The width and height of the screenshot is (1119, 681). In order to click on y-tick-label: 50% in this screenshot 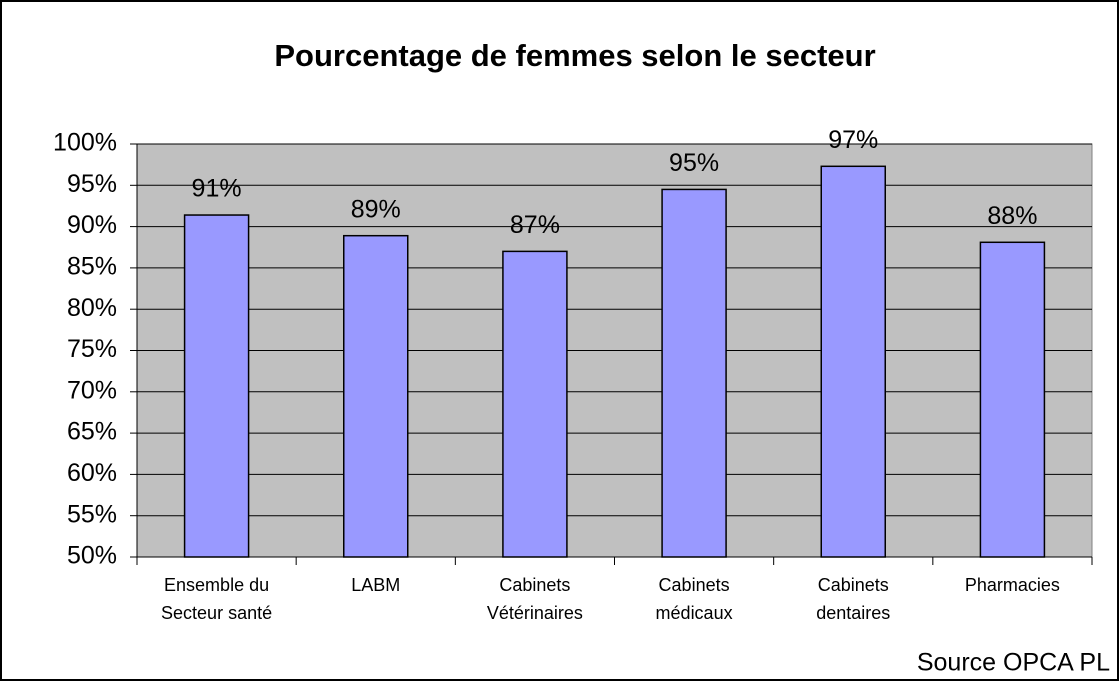, I will do `click(92, 556)`.